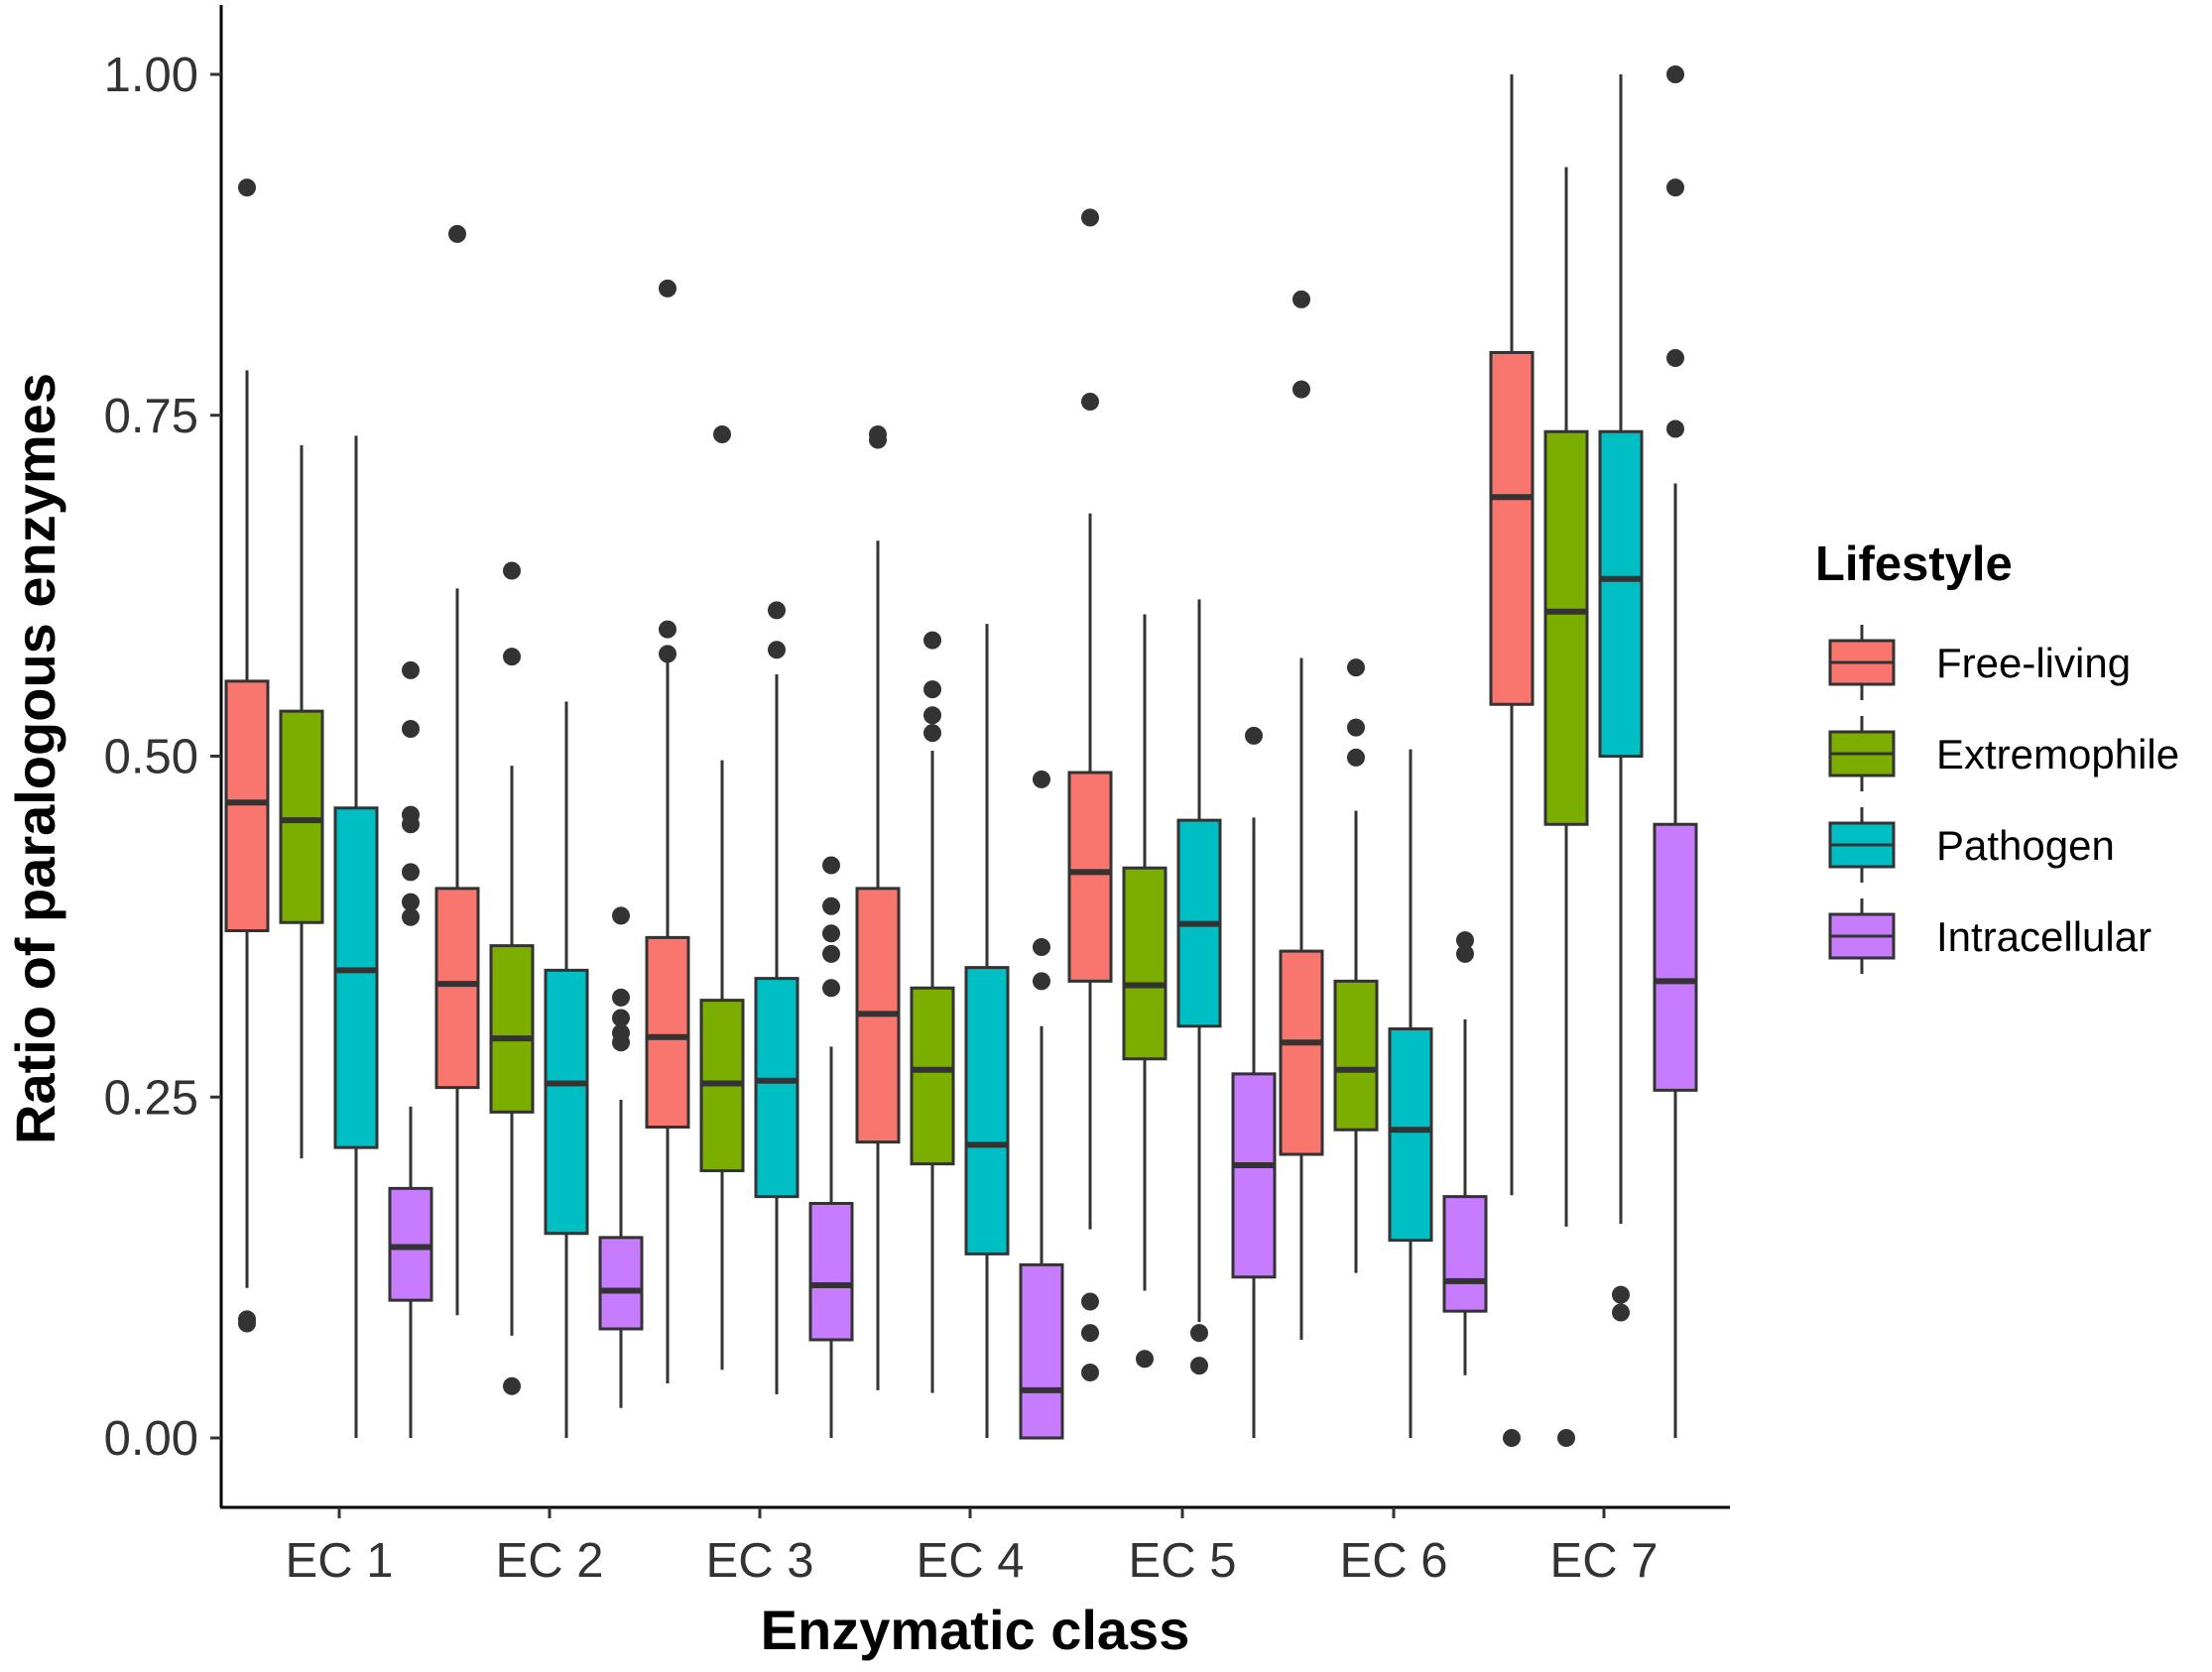 The width and height of the screenshot is (2212, 1672). Describe the element at coordinates (35, 758) in the screenshot. I see `y-axis-title: Ratio of paralogous enzymes` at that location.